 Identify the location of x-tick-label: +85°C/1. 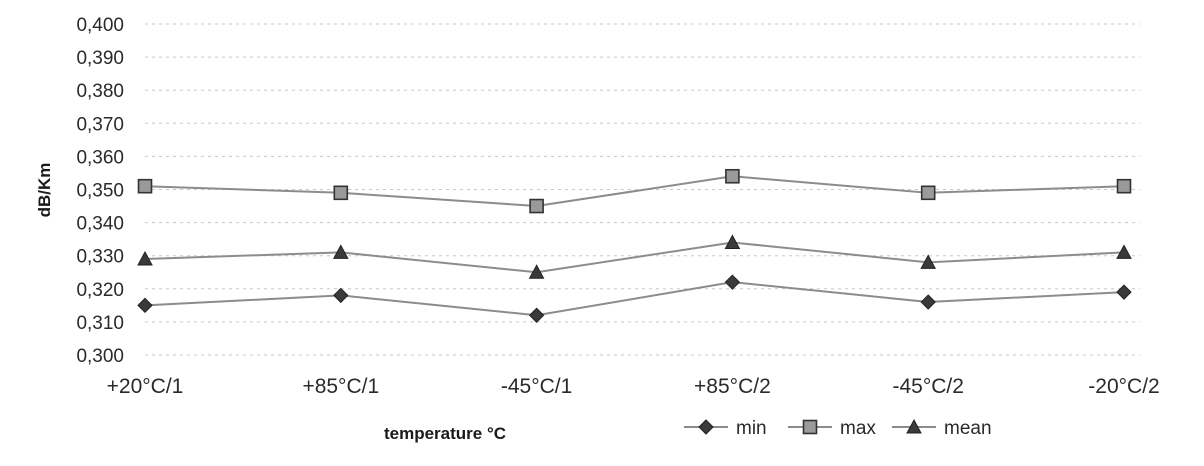
(340, 386).